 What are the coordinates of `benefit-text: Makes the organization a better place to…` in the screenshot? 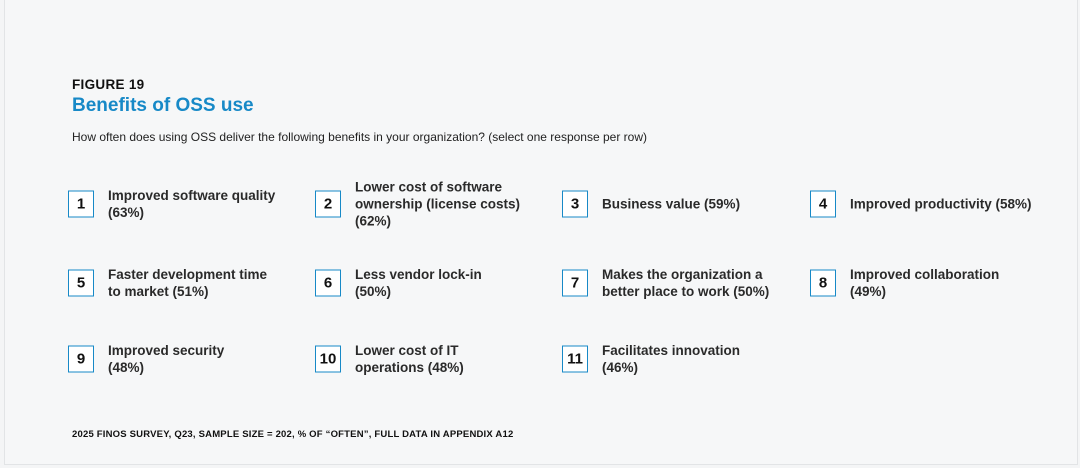 It's located at (686, 283).